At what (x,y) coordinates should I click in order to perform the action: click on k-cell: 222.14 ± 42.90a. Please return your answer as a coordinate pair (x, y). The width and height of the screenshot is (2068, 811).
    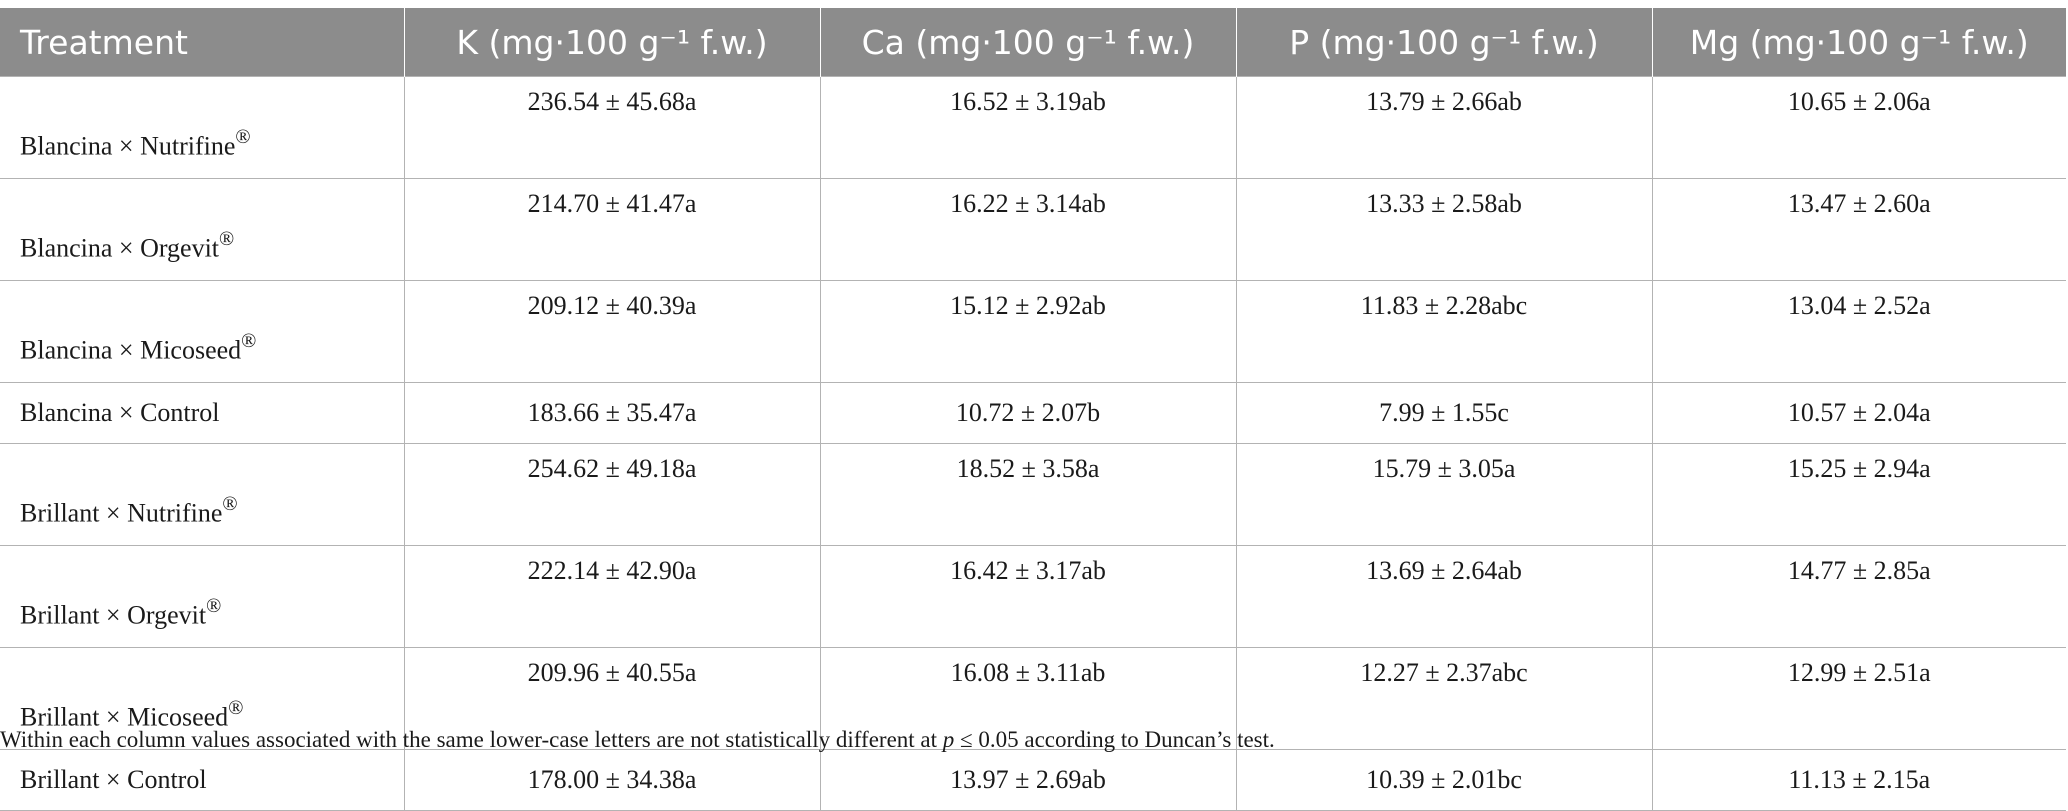
    Looking at the image, I should click on (612, 596).